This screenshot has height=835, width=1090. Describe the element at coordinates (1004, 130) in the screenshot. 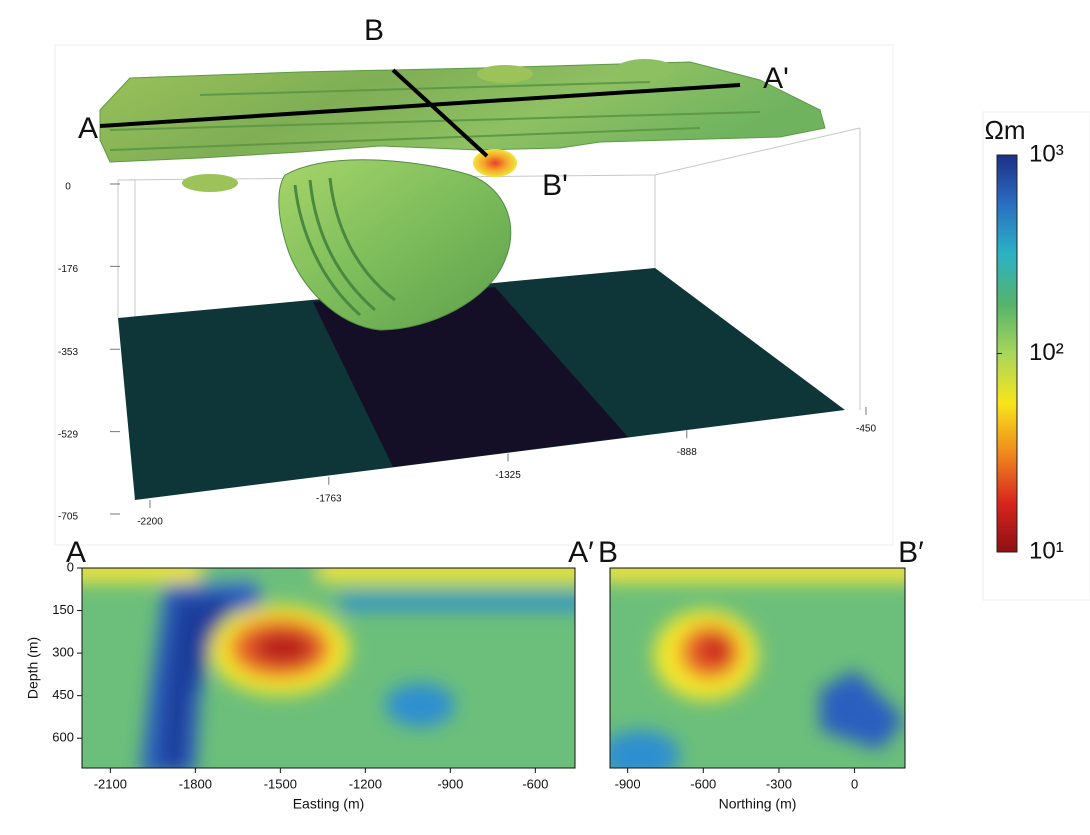

I see `colorbar-unit: Ωm` at that location.